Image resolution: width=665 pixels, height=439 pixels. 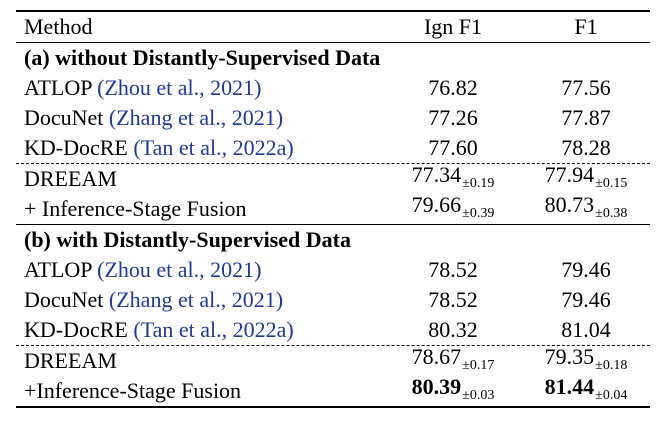 What do you see at coordinates (453, 329) in the screenshot?
I see `ign-f1-cell: 80.32` at bounding box center [453, 329].